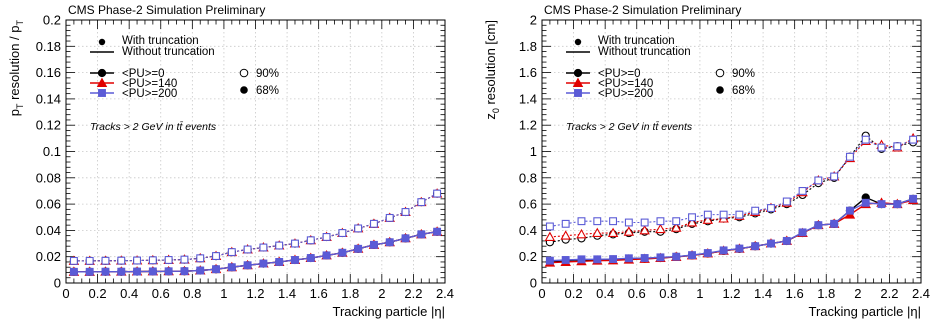 This screenshot has height=327, width=952. I want to click on x-tick-label: 2.2, so click(413, 293).